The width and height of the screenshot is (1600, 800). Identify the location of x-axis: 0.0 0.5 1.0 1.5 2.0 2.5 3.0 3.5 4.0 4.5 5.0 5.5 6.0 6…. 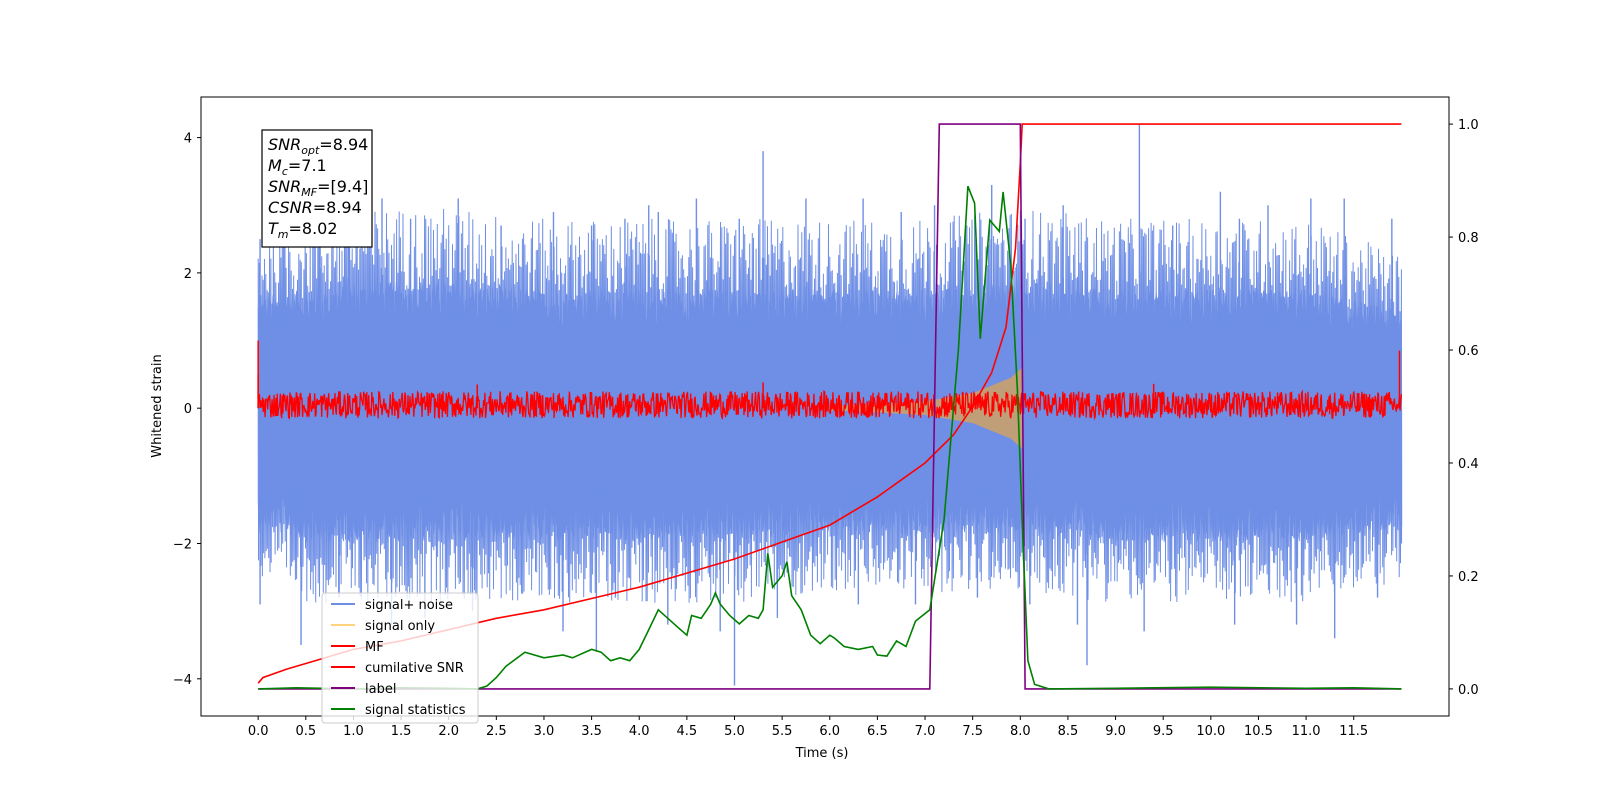
(808, 727).